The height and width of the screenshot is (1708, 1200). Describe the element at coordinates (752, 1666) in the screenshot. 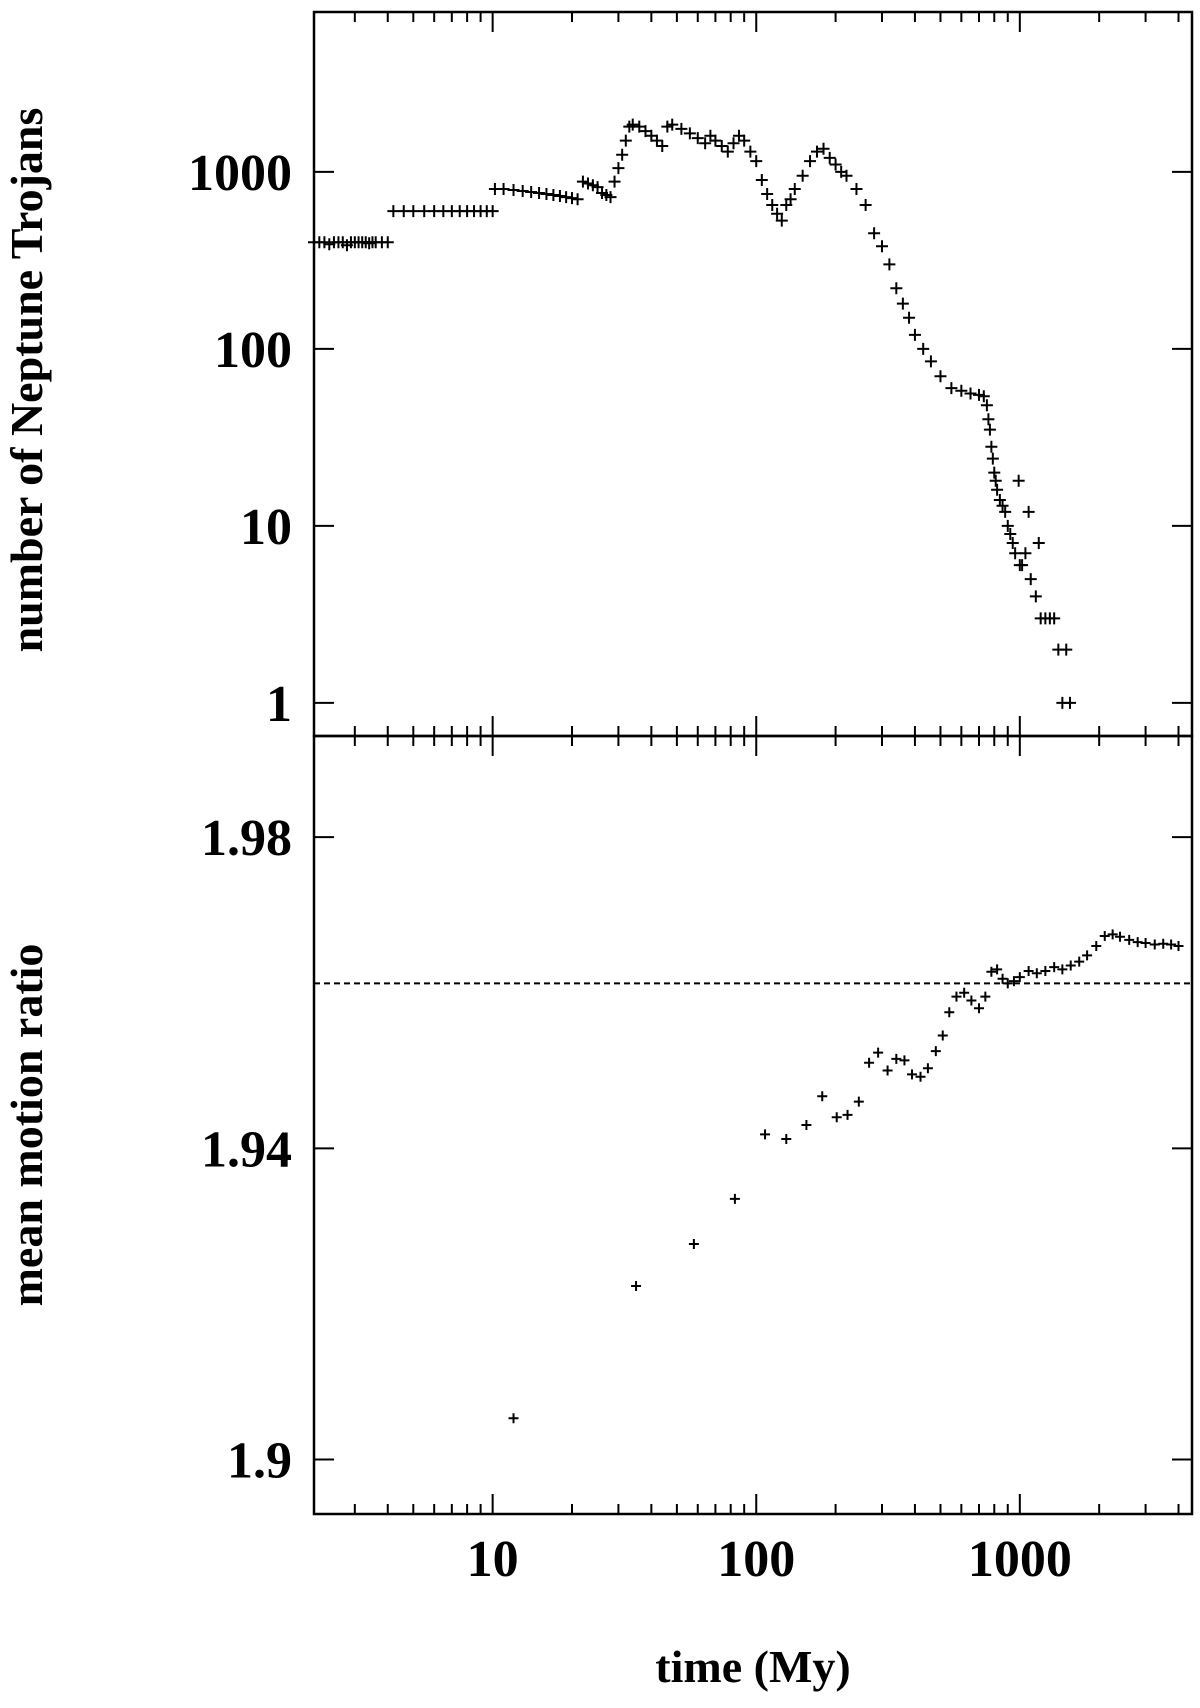

I see `x-axis-title: time (My)` at that location.